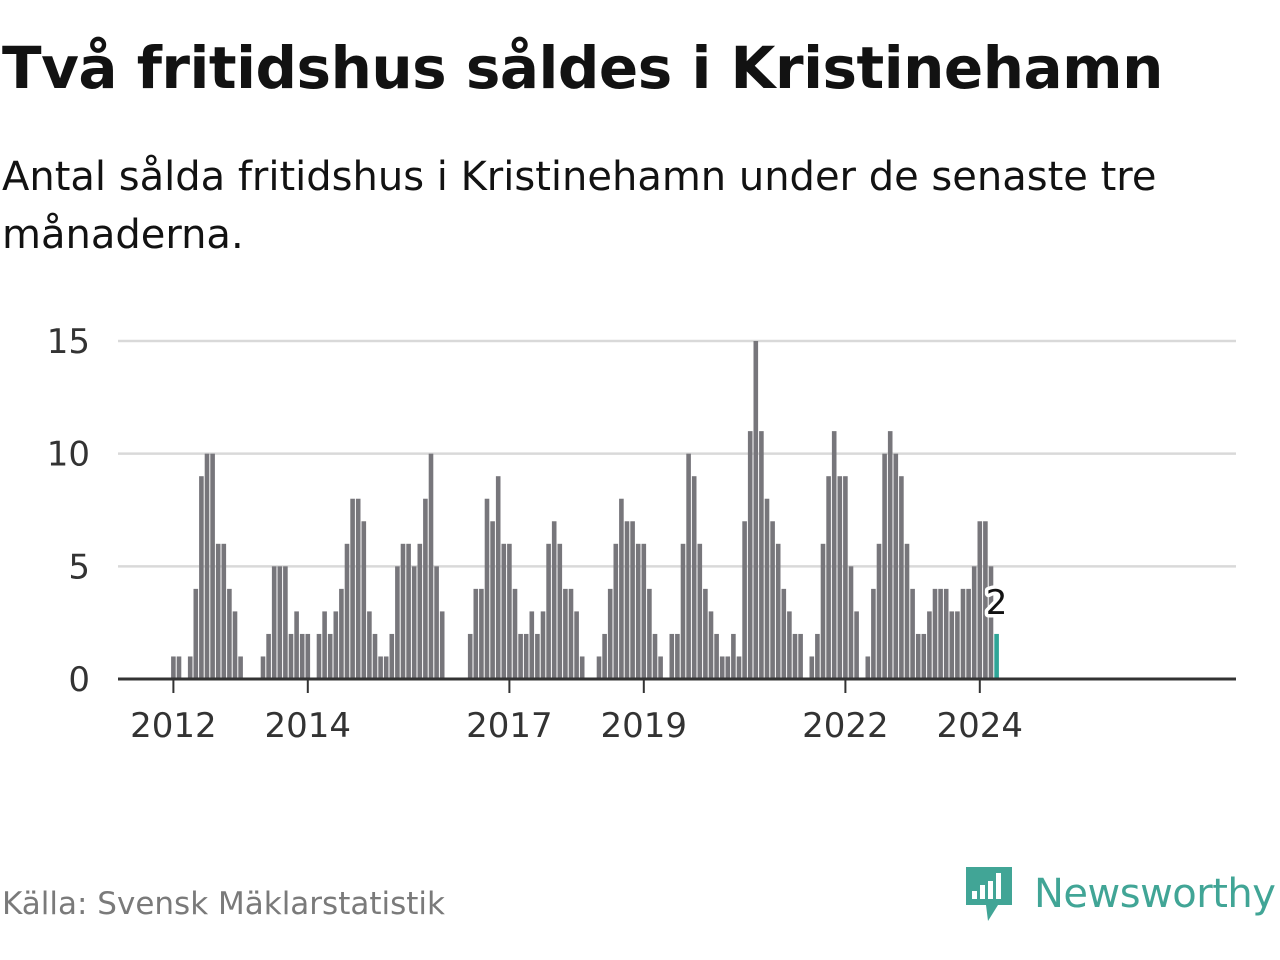 Image resolution: width=1280 pixels, height=960 pixels. What do you see at coordinates (79, 680) in the screenshot?
I see `y-tick-label-0: 0` at bounding box center [79, 680].